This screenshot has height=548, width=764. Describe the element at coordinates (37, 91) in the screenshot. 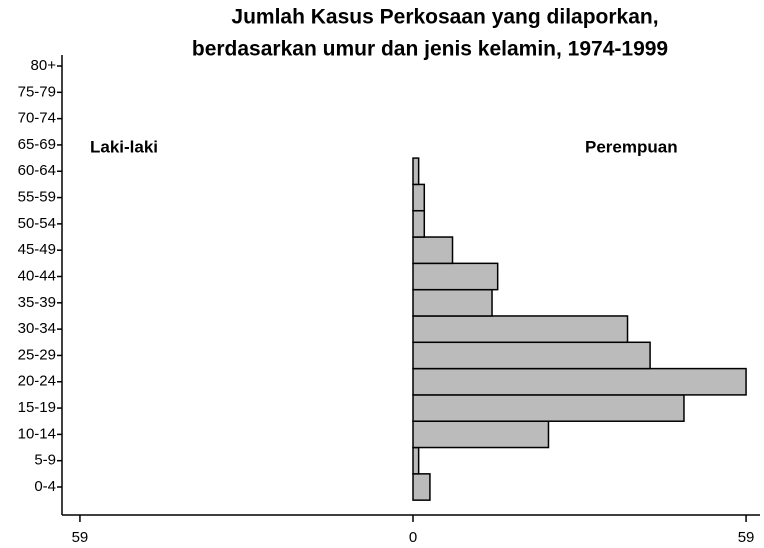

I see `y-tick-label: 75-79` at that location.